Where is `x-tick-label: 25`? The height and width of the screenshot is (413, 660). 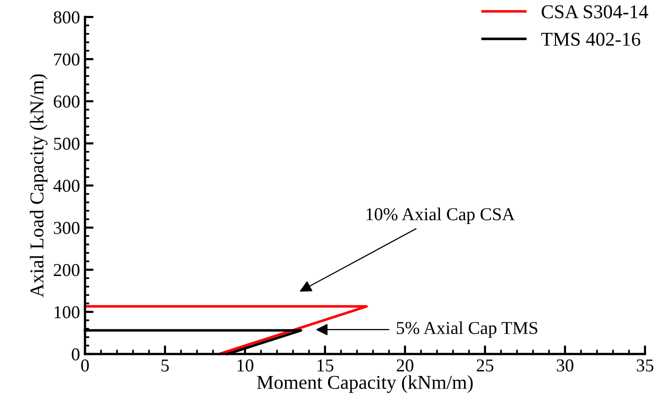
x-tick-label: 25 is located at coordinates (485, 365).